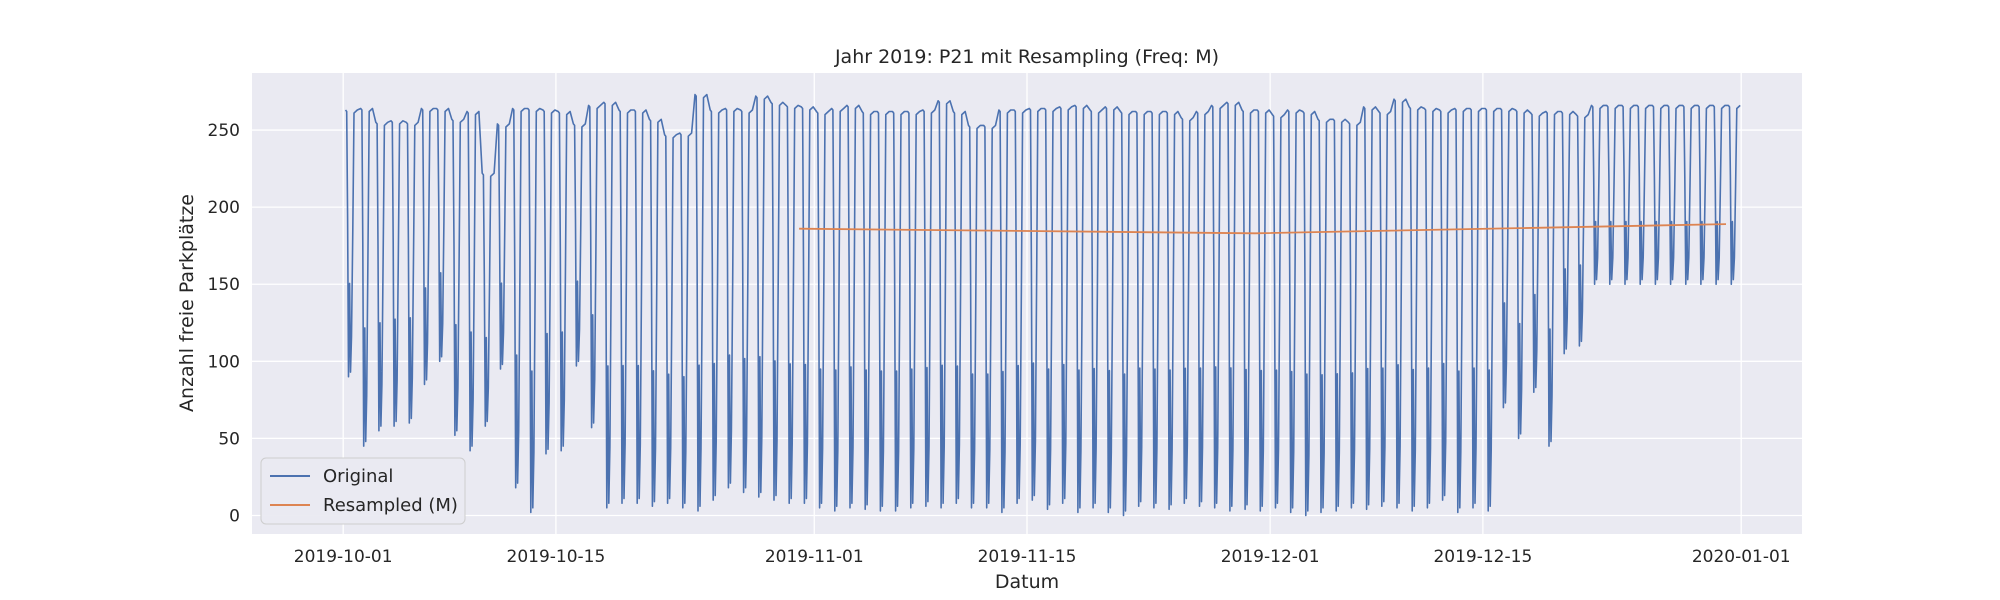 The height and width of the screenshot is (600, 2000). What do you see at coordinates (390, 505) in the screenshot?
I see `legend-label-resampled: Resampled (M)` at bounding box center [390, 505].